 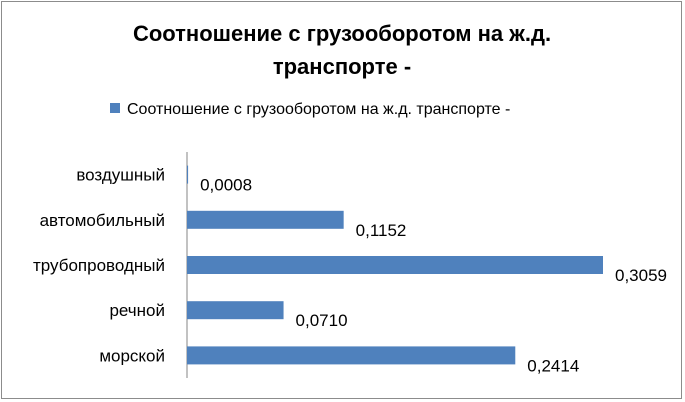 What do you see at coordinates (137, 310) in the screenshot?
I see `category-label: речной` at bounding box center [137, 310].